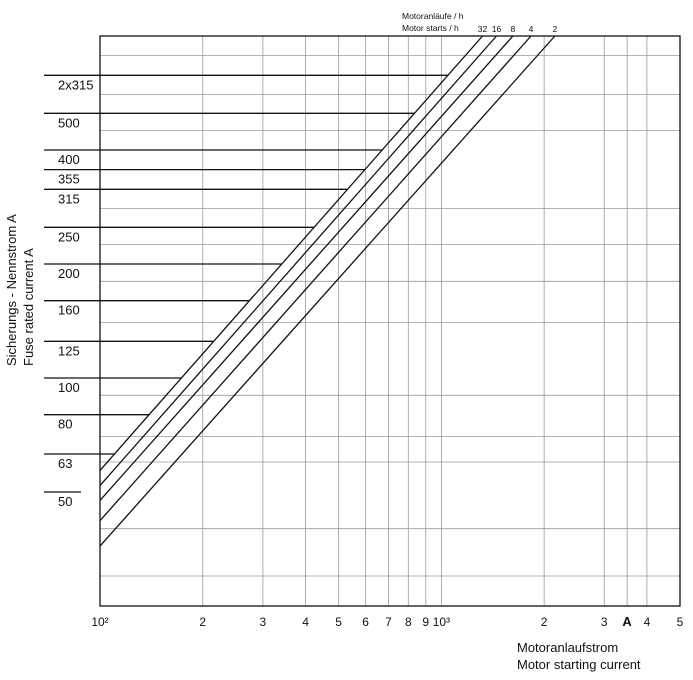 The width and height of the screenshot is (693, 680). Describe the element at coordinates (555, 29) in the screenshot. I see `series-label-2: 2` at that location.